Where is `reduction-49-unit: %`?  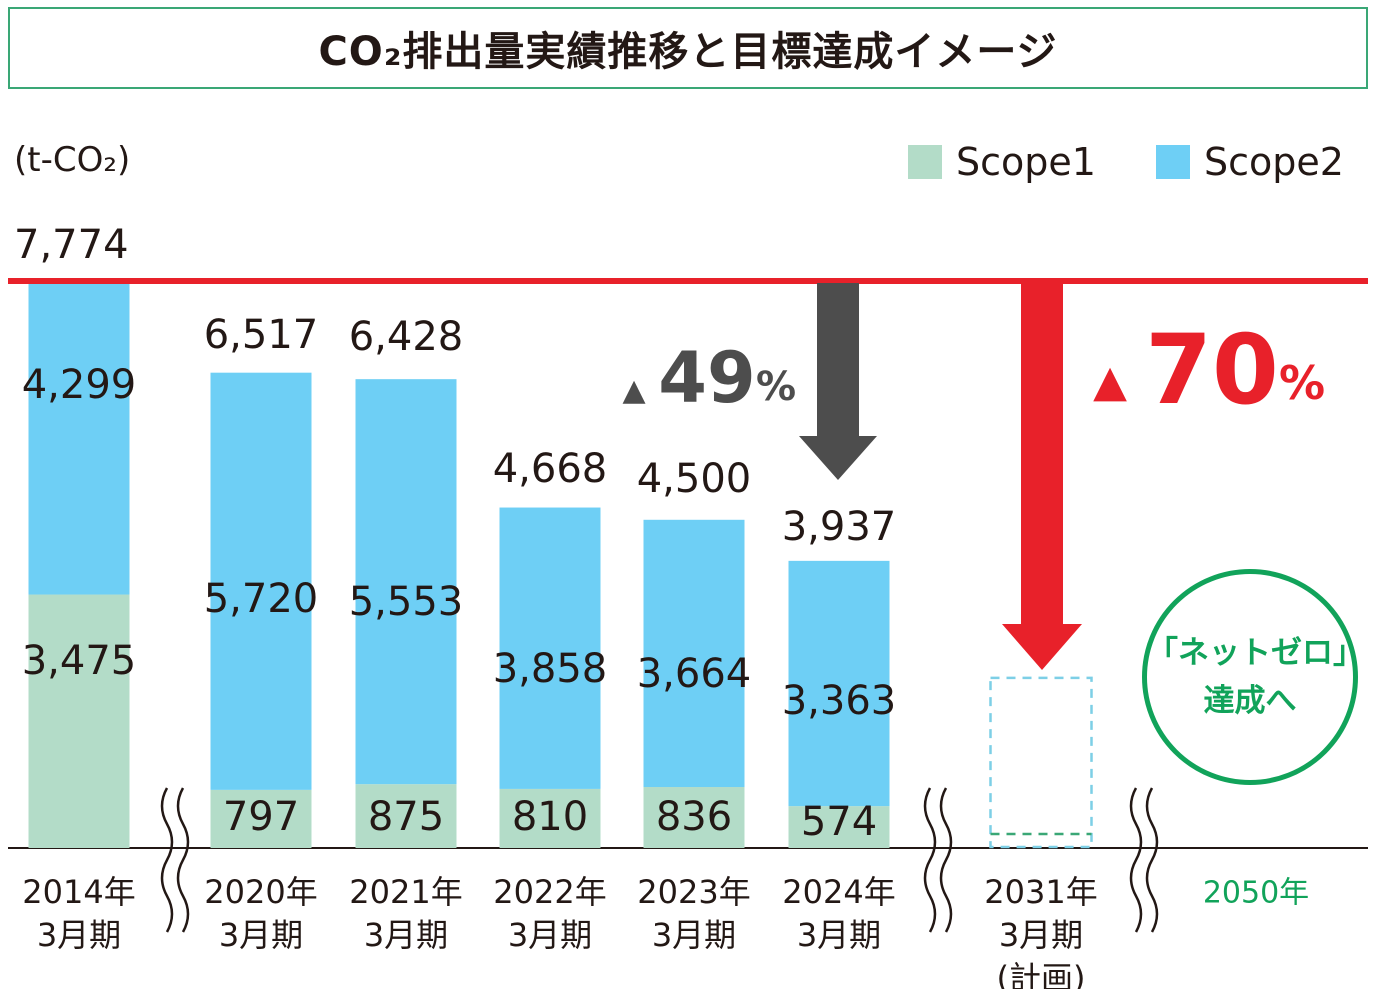
reduction-49-unit: % is located at coordinates (776, 387).